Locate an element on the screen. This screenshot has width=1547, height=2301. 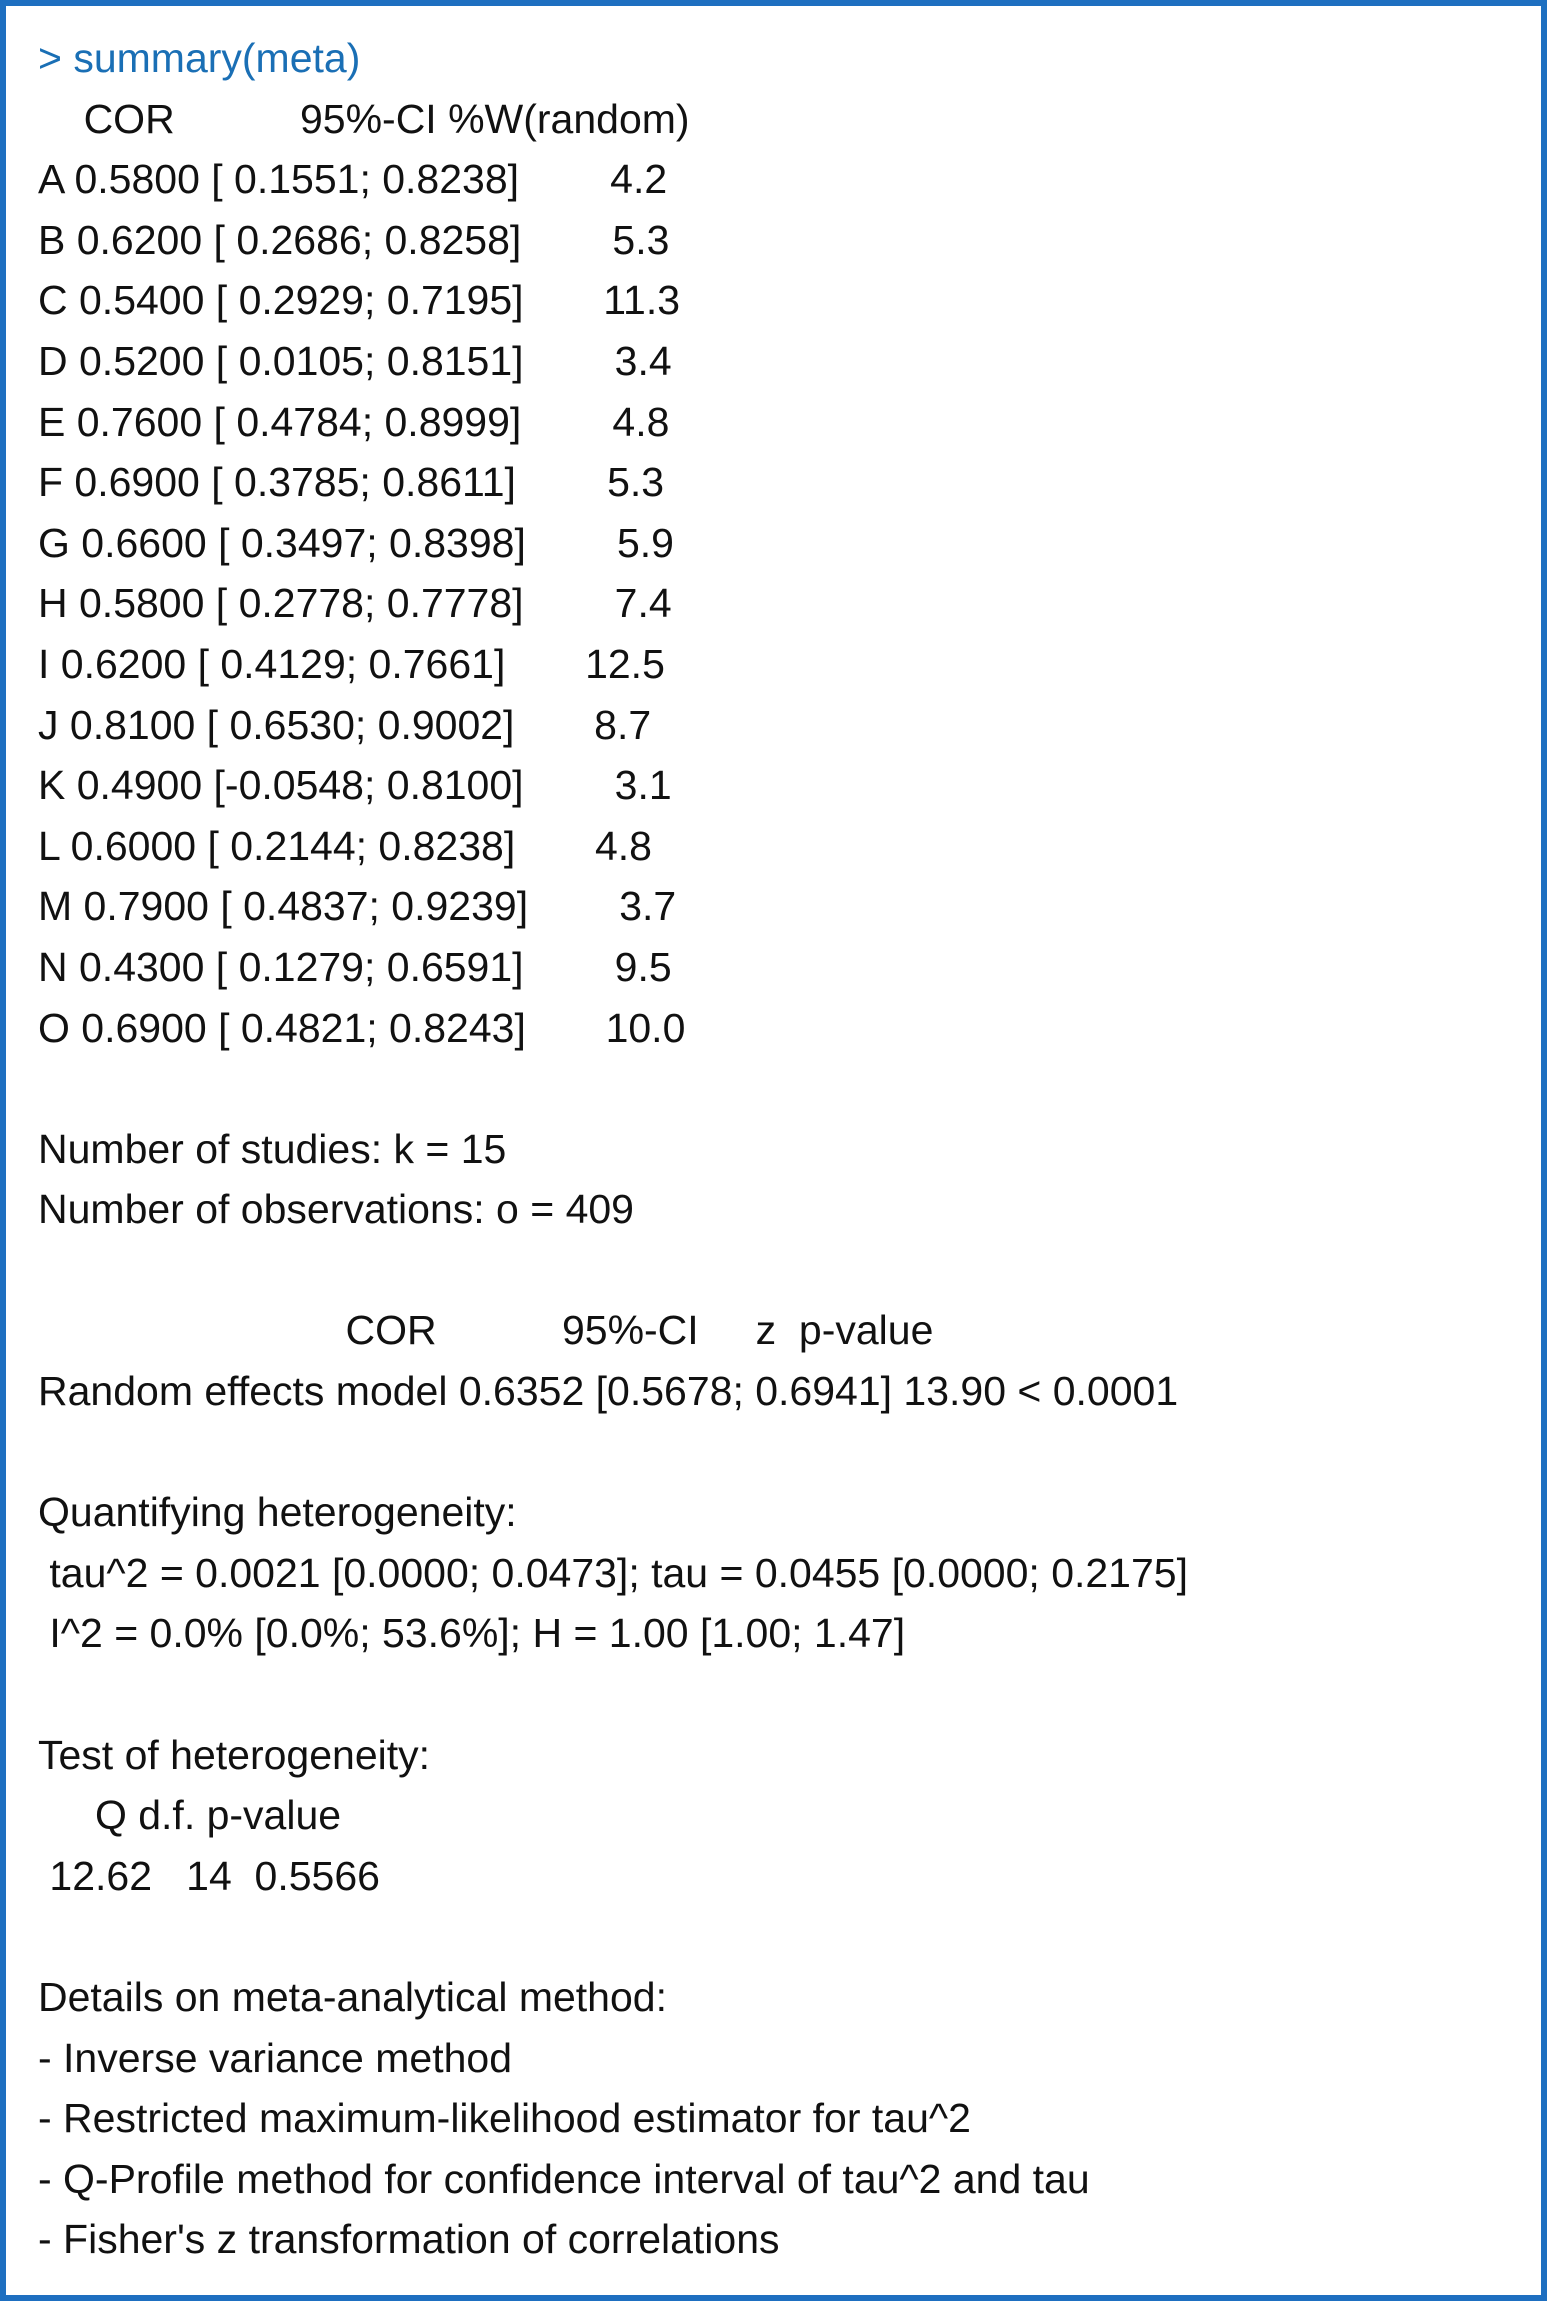
output-line: L 0.6000 [ 0.2144; 0.8238] 4.8 is located at coordinates (345, 845).